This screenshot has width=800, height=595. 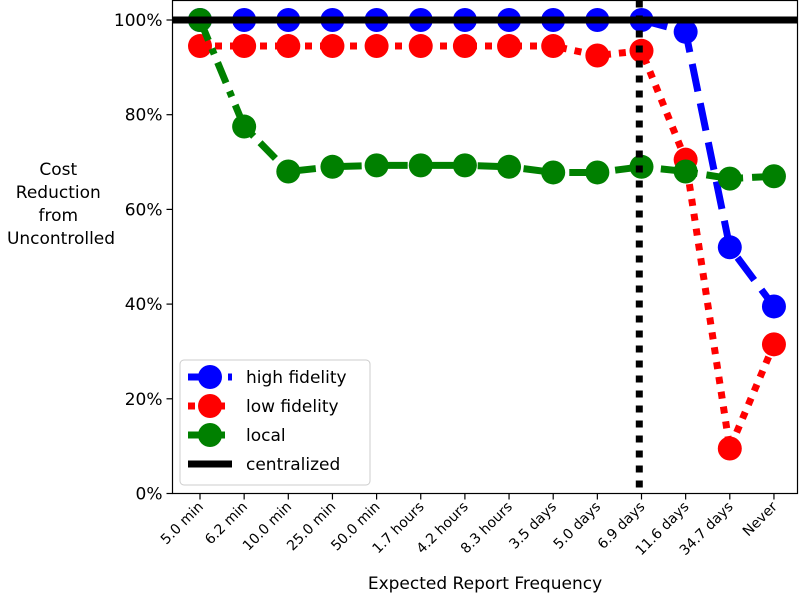 I want to click on x-tick-label: 5.0 days, so click(x=578, y=526).